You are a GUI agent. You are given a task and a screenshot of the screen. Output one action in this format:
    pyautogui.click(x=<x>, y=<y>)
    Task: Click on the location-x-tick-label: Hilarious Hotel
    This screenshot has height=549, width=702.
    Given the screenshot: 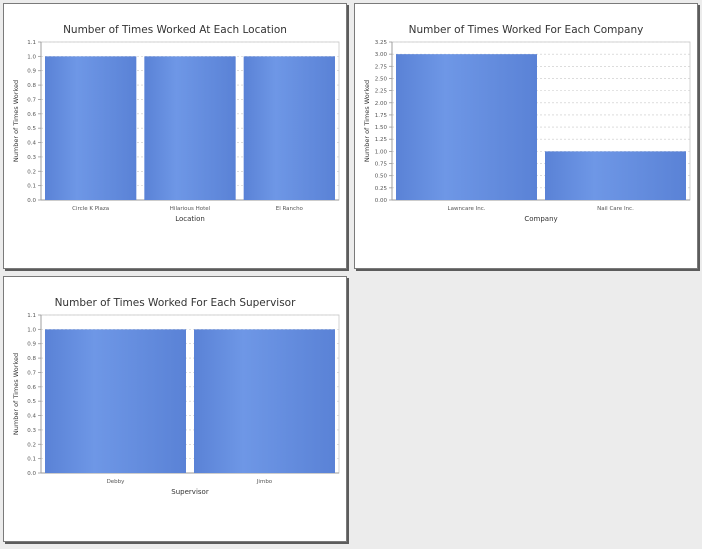 What is the action you would take?
    pyautogui.click(x=190, y=209)
    